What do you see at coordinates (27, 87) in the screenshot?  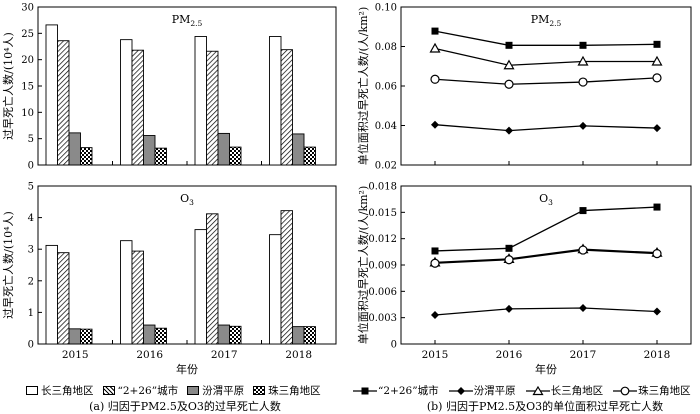 I see `y-tick-label: 15` at bounding box center [27, 87].